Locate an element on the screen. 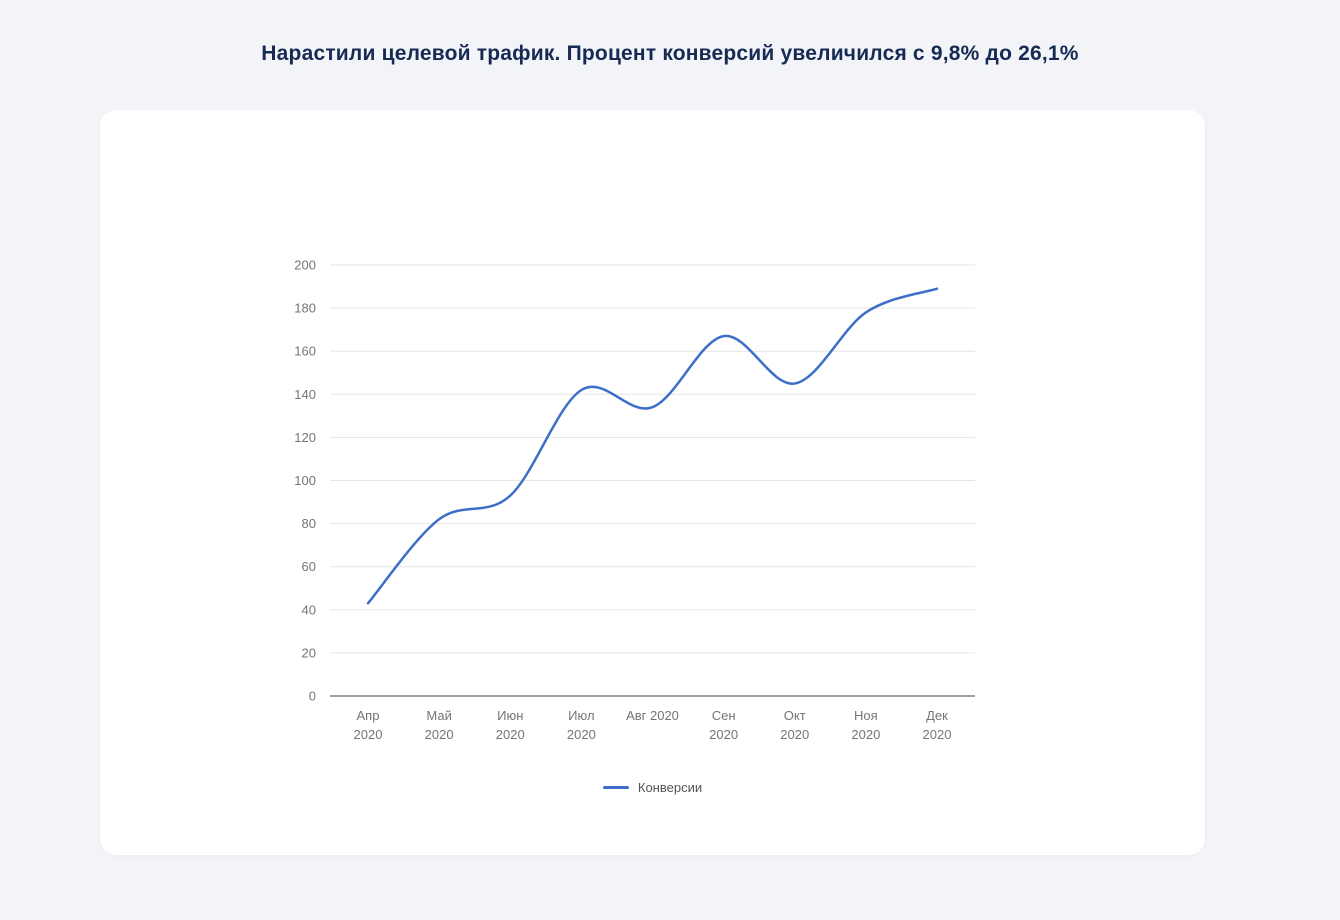 The image size is (1340, 920). y-axis-label-40: 40 is located at coordinates (309, 609).